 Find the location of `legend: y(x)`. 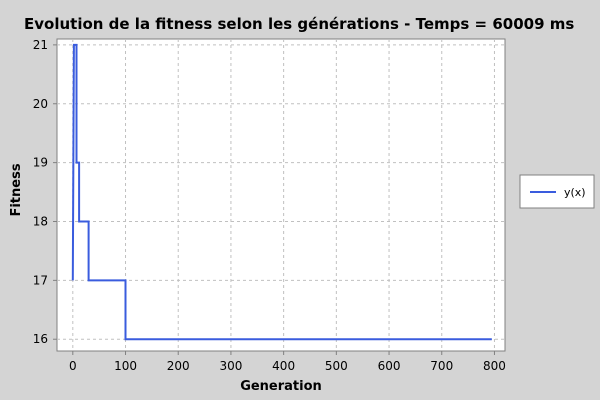

legend: y(x) is located at coordinates (557, 191).